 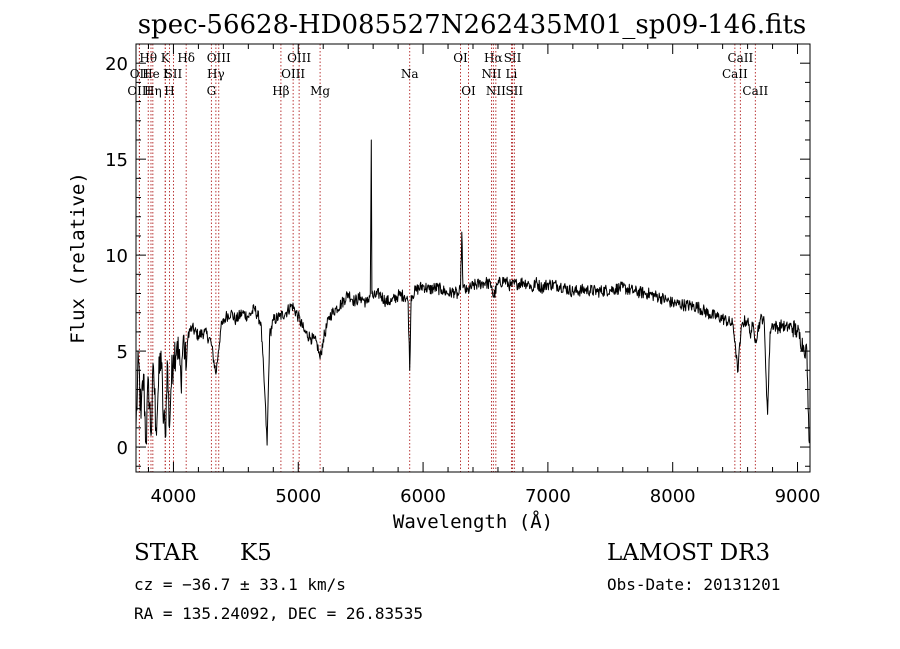 What do you see at coordinates (513, 58) in the screenshot?
I see `spectral-line-label-23: SII` at bounding box center [513, 58].